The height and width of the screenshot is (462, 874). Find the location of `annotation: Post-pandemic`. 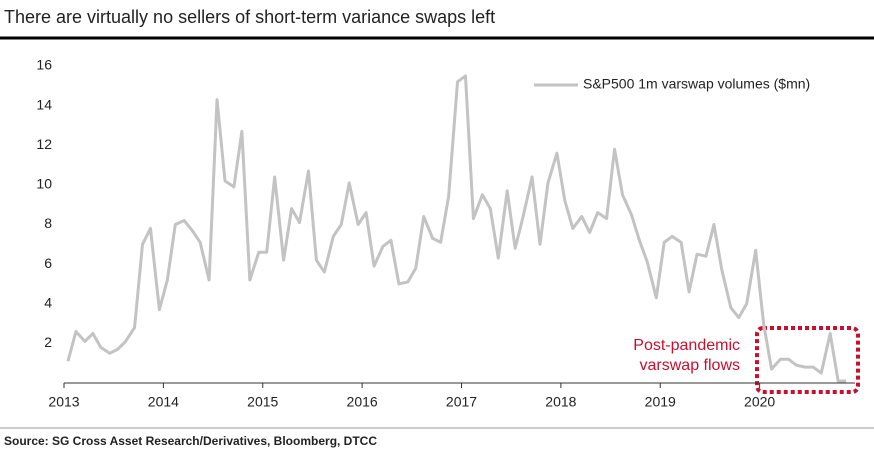

annotation: Post-pandemic is located at coordinates (686, 345).